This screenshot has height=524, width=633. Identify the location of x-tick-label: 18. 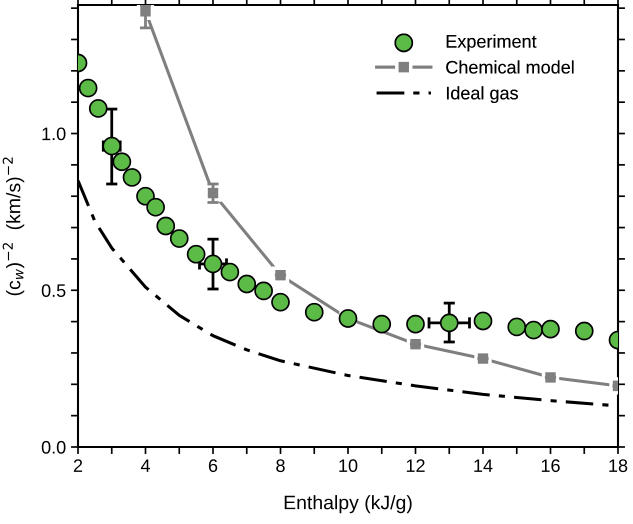
(618, 465).